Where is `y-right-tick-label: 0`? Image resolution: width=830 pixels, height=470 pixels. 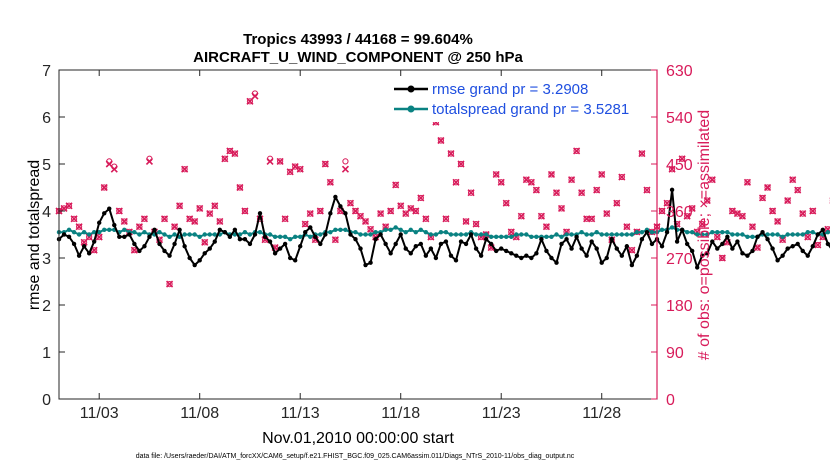
y-right-tick-label: 0 is located at coordinates (670, 400).